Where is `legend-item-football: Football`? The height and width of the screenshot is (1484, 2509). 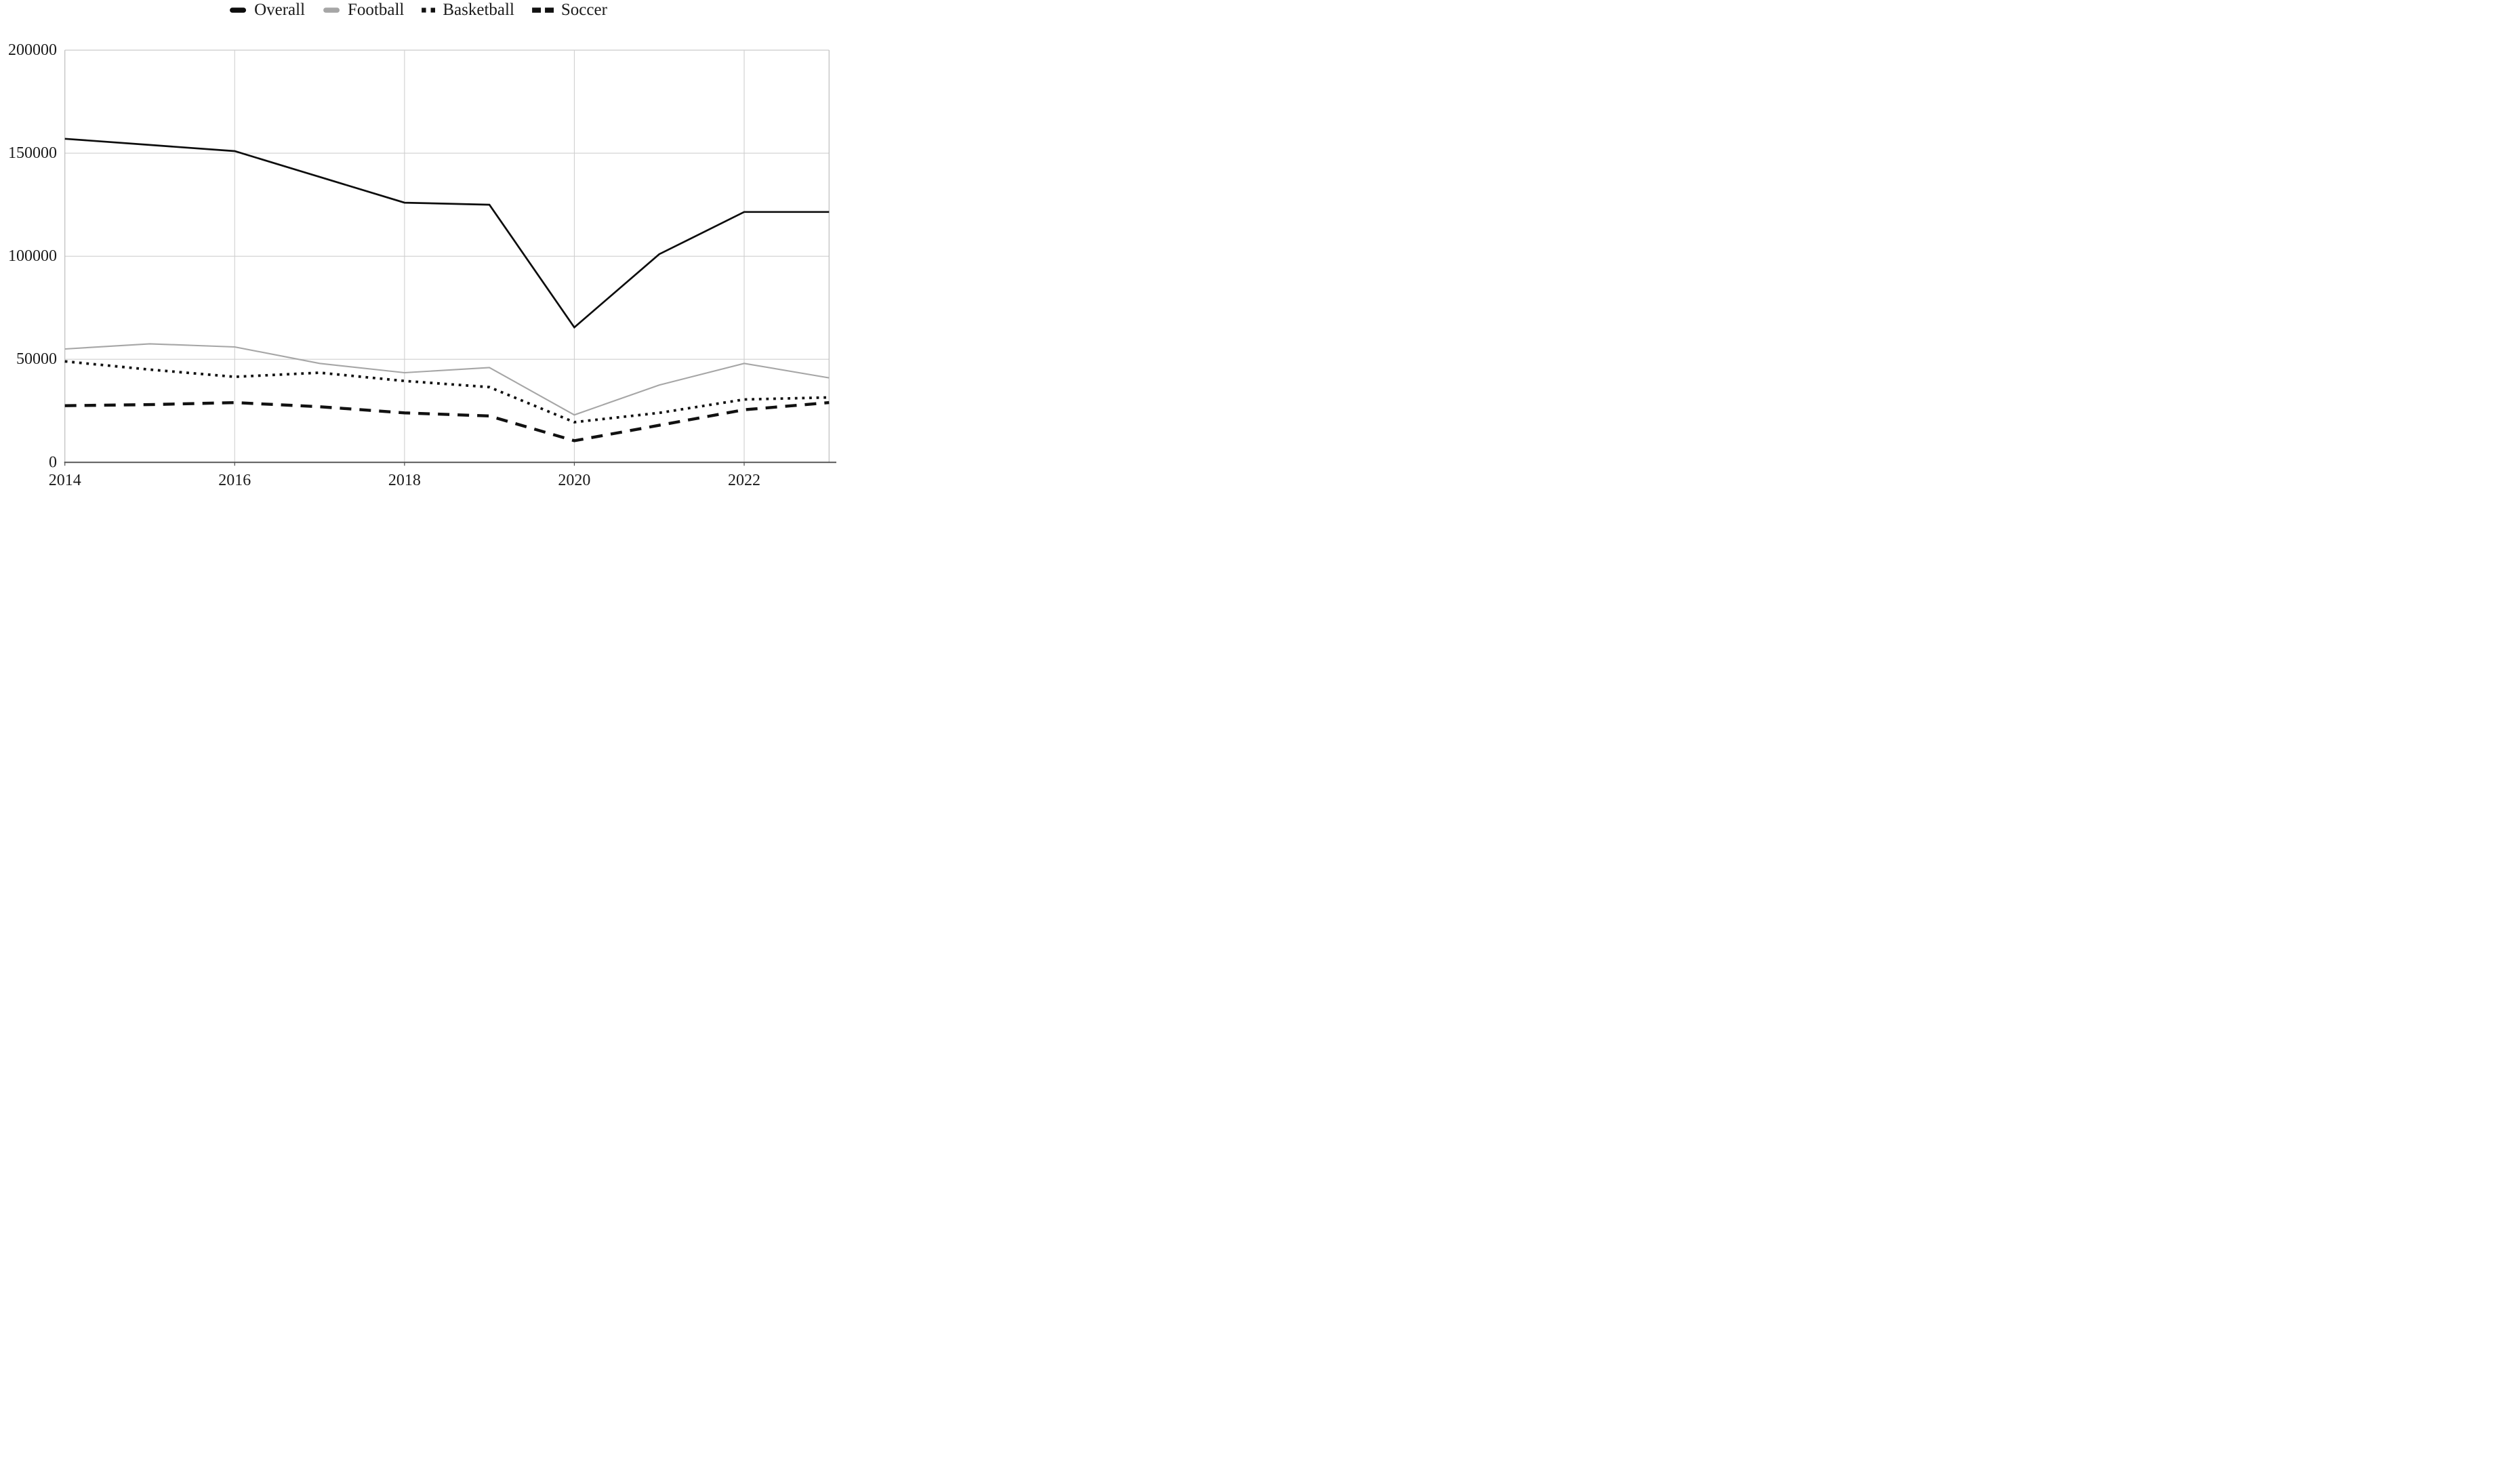
legend-item-football: Football is located at coordinates (363, 9).